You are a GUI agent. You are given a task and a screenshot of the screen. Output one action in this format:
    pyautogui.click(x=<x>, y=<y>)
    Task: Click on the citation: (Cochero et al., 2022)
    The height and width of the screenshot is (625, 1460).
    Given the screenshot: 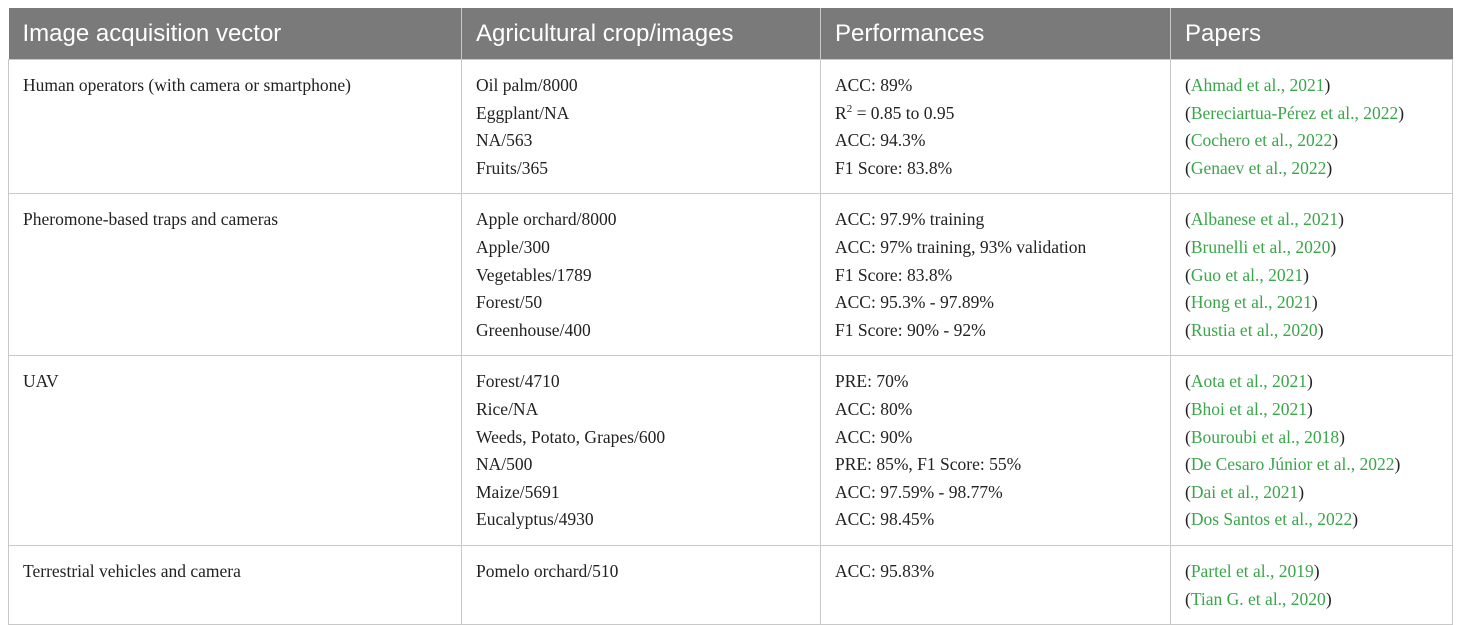 What is the action you would take?
    pyautogui.click(x=1262, y=140)
    